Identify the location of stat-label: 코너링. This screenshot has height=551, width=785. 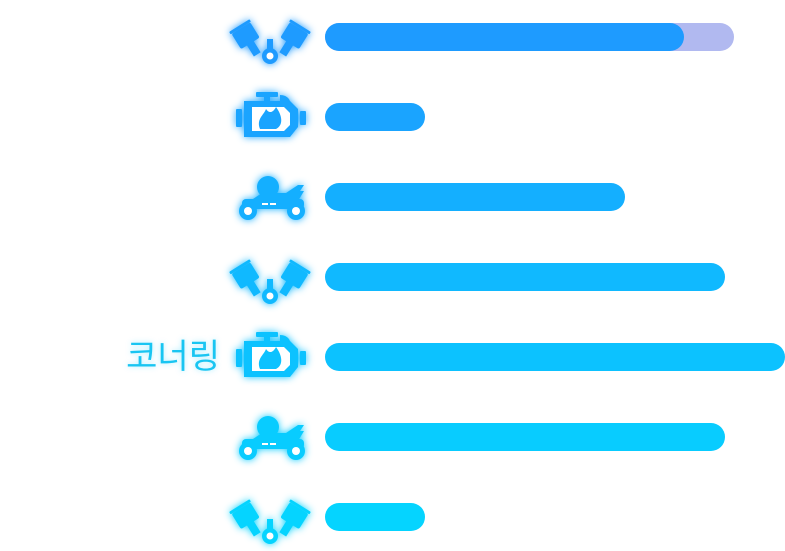
(173, 357).